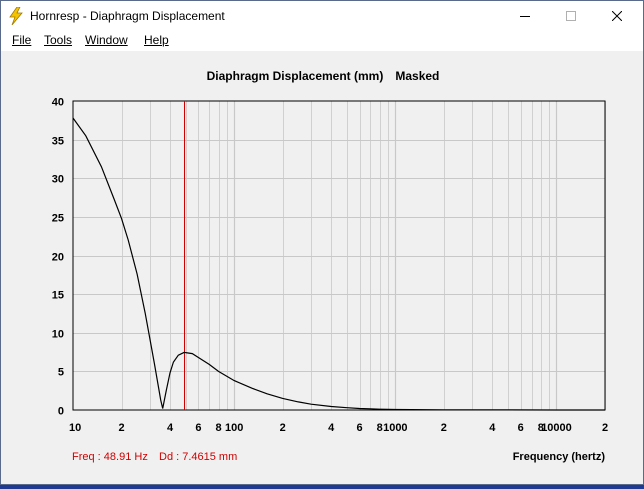  Describe the element at coordinates (156, 40) in the screenshot. I see `menu-help: Help` at that location.